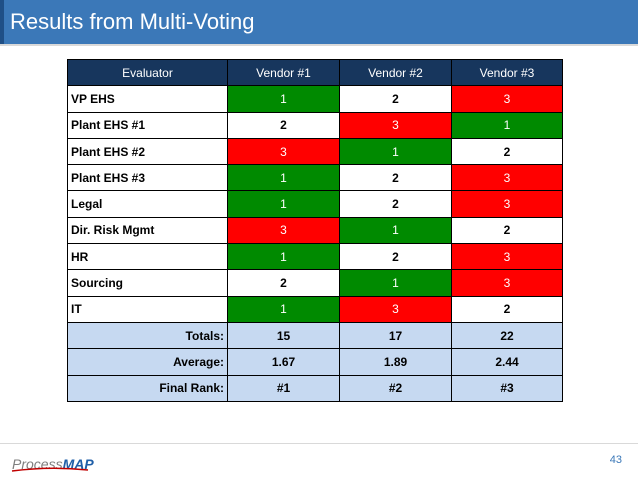 Image resolution: width=638 pixels, height=479 pixels. Describe the element at coordinates (147, 151) in the screenshot. I see `evaluator-cell: Plant EHS #2` at that location.